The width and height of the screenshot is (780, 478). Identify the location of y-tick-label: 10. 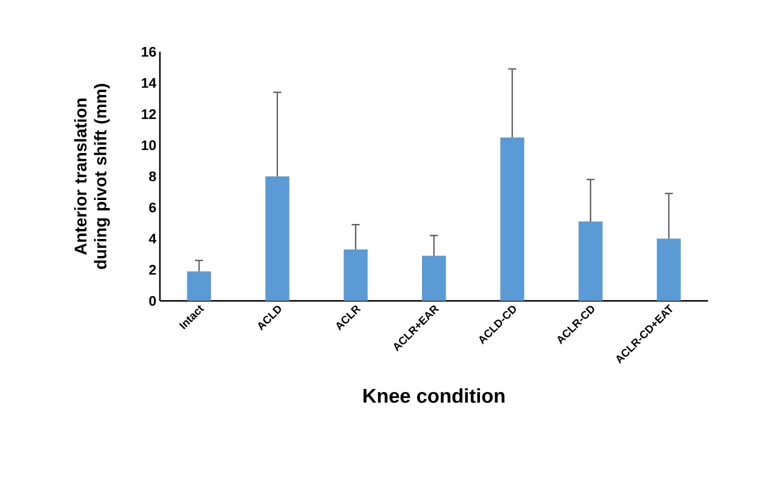
(149, 145).